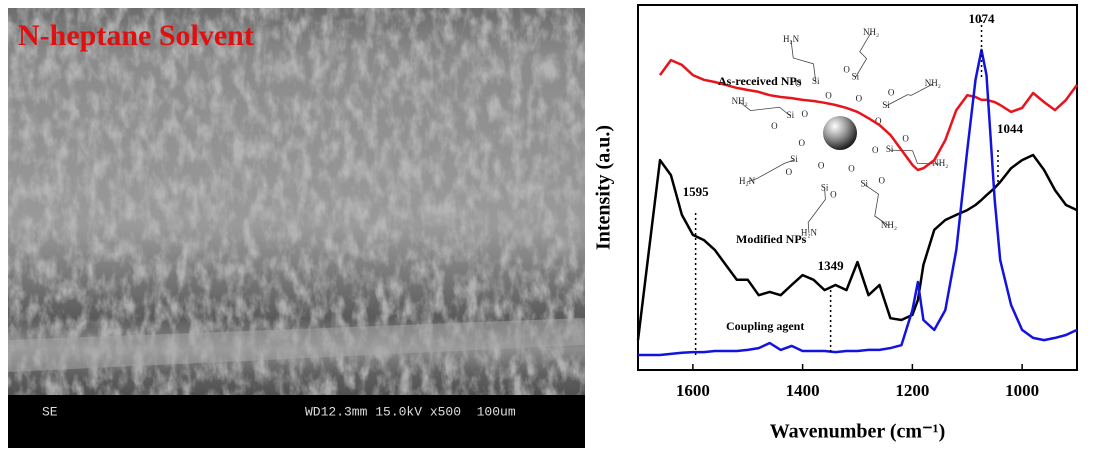  What do you see at coordinates (760, 81) in the screenshot?
I see `series-label: As-received NPs` at bounding box center [760, 81].